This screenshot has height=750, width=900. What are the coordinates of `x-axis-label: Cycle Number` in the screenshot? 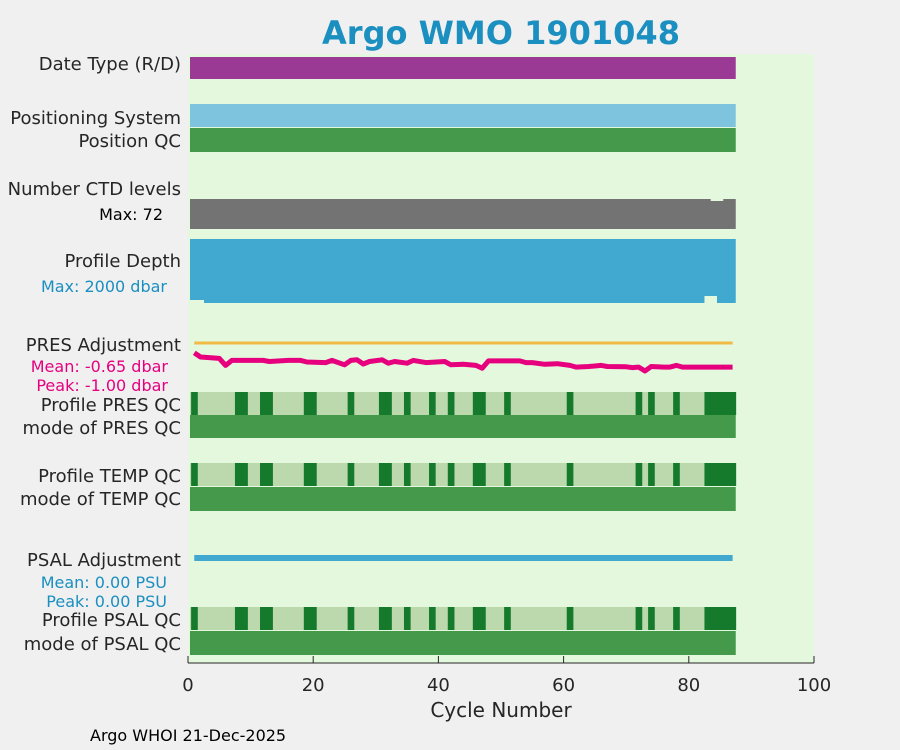 It's located at (501, 710).